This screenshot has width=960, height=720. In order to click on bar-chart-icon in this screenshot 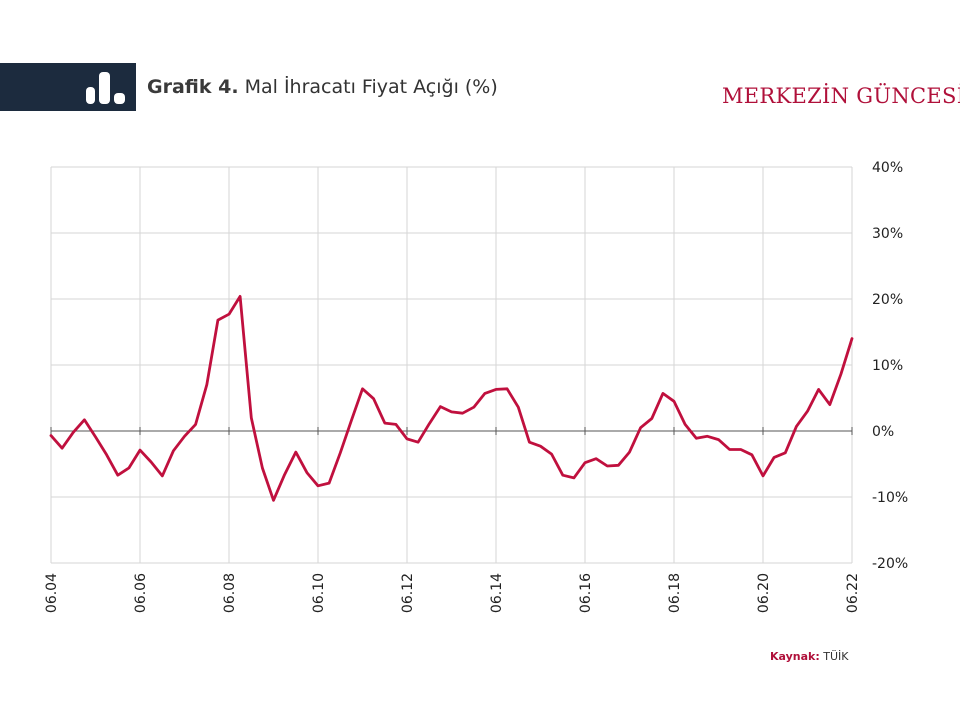, I will do `click(105, 88)`.